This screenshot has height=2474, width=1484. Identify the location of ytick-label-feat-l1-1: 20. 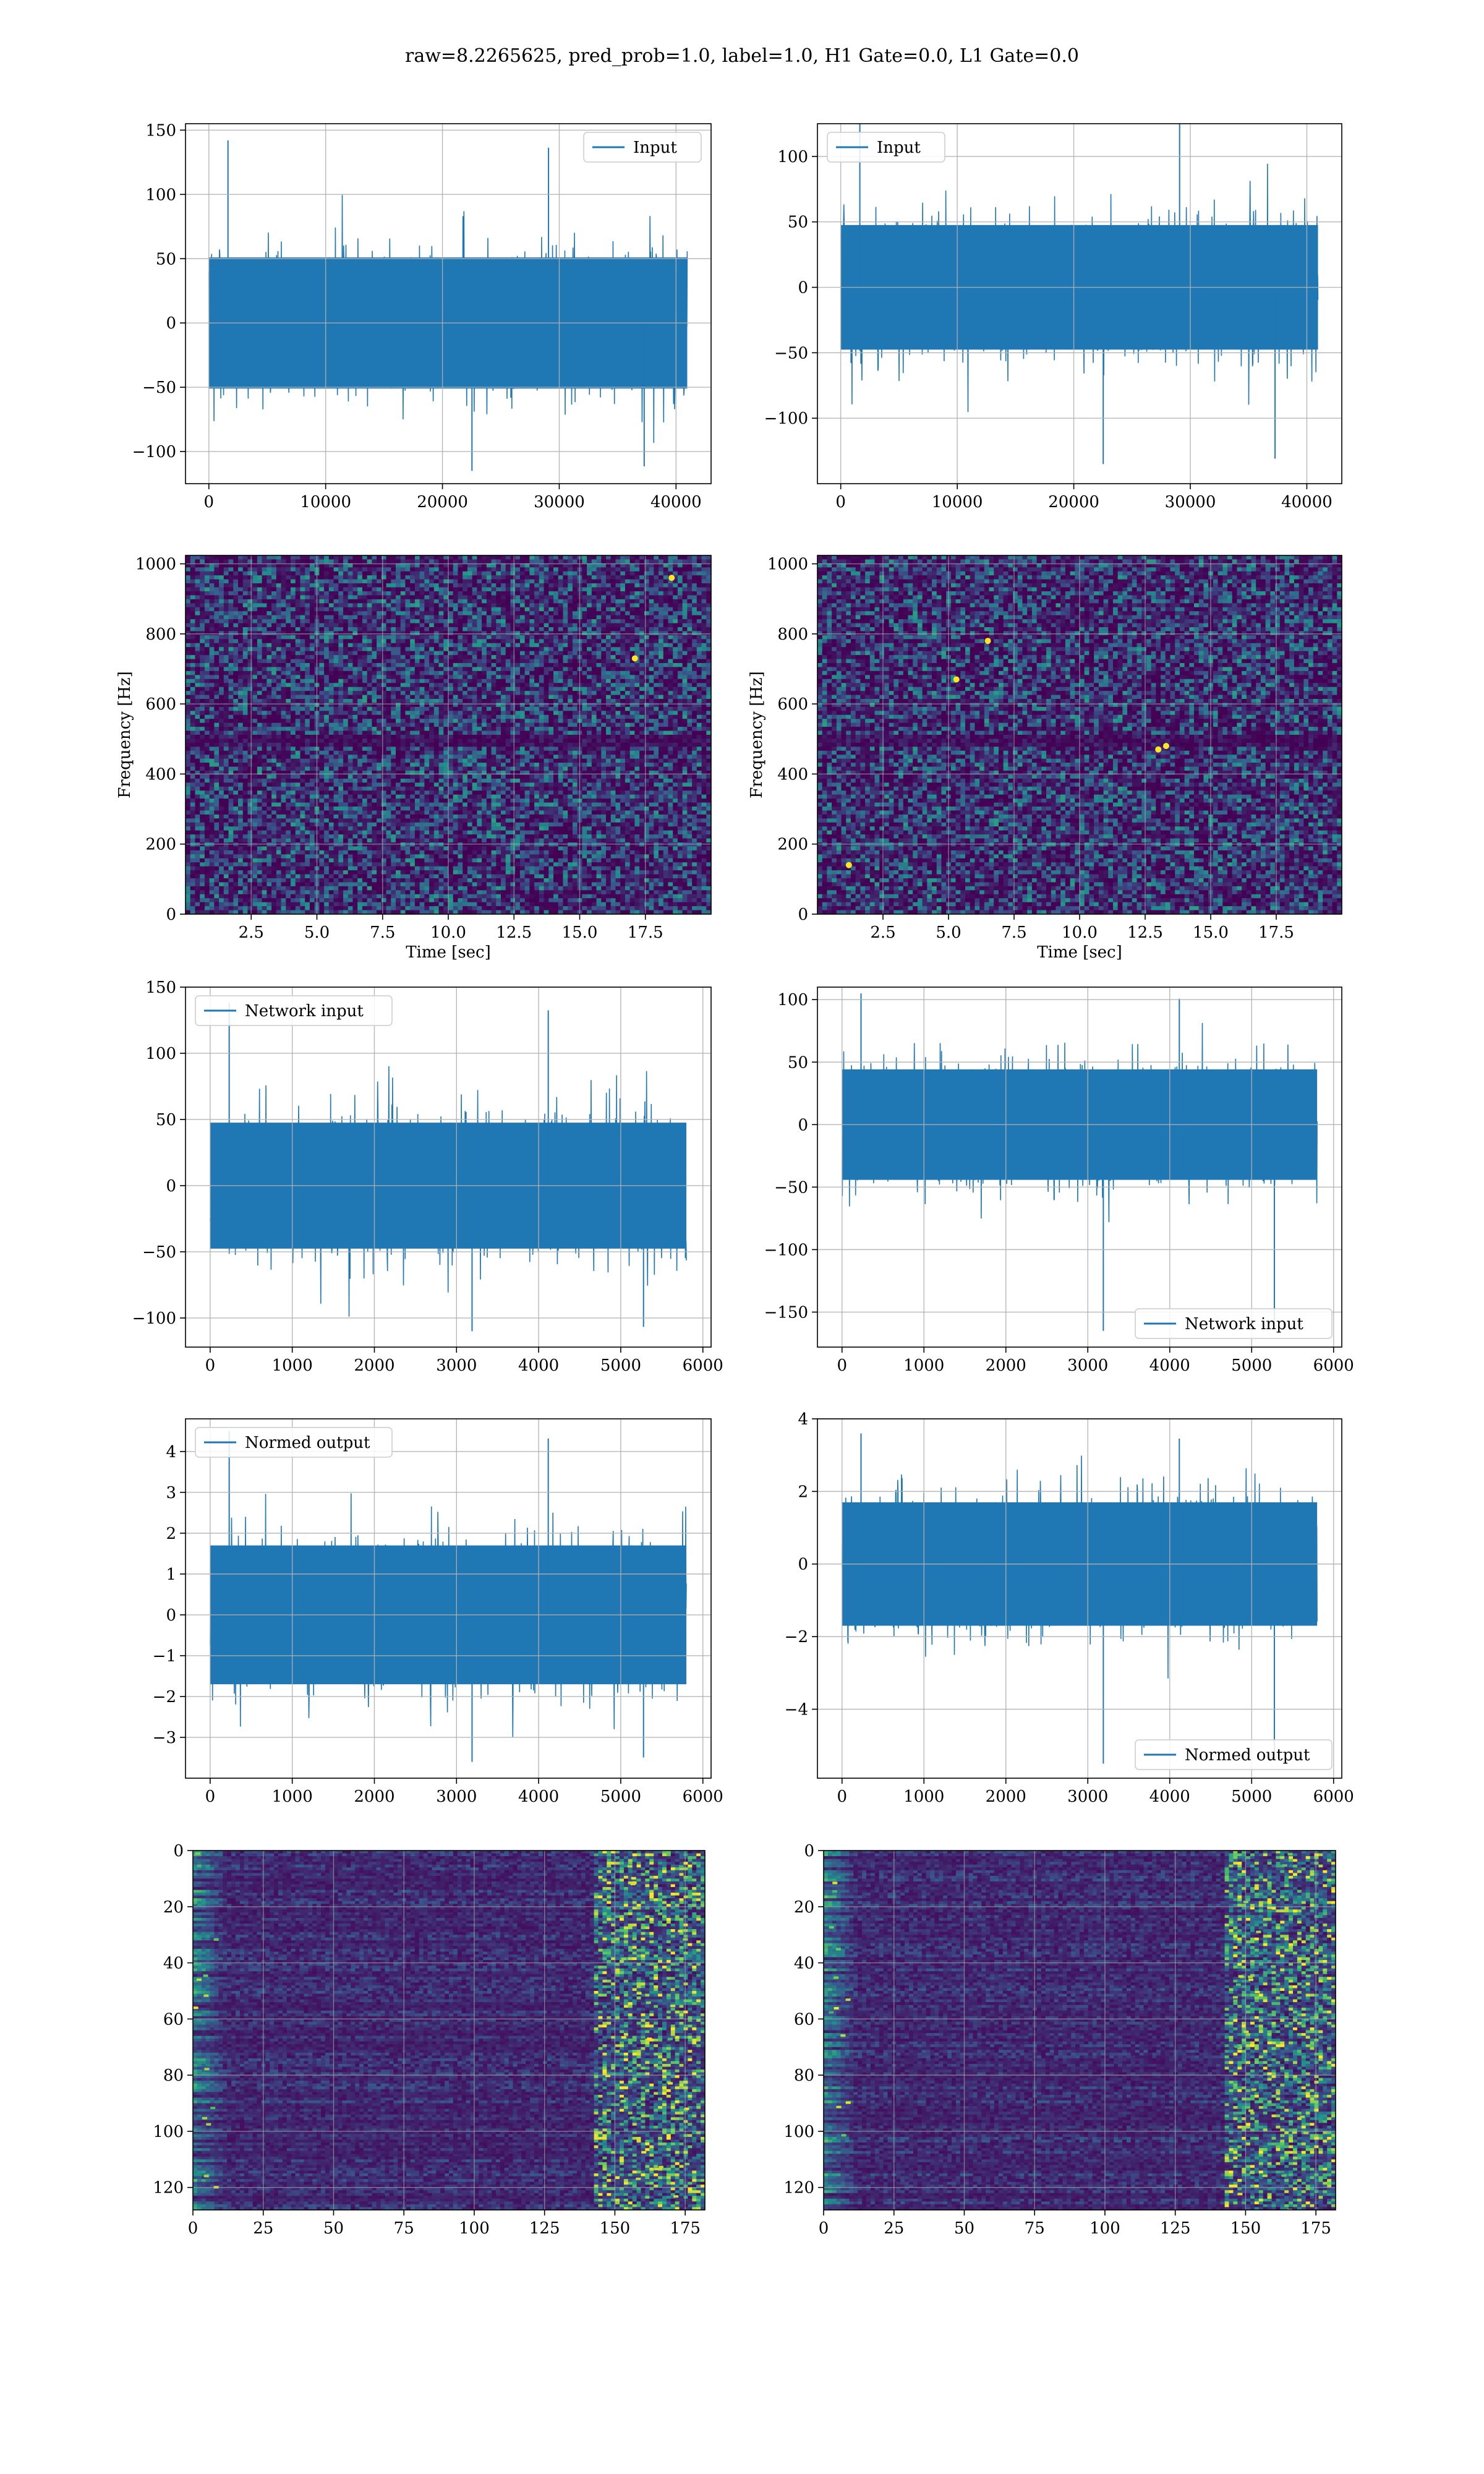
(804, 1907).